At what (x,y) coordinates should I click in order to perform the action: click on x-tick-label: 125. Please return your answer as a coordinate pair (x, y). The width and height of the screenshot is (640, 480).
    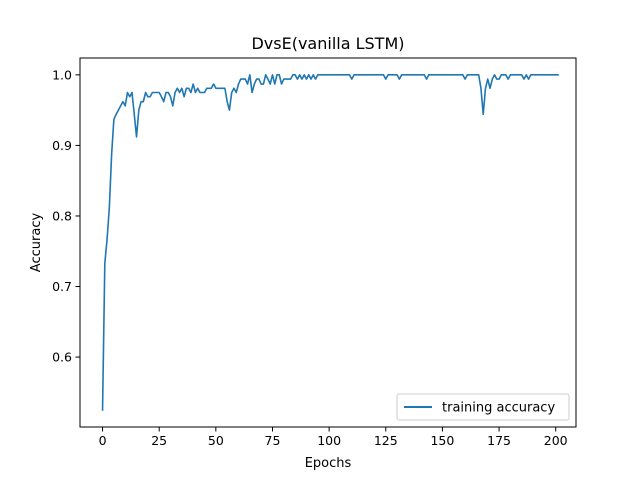
    Looking at the image, I should click on (386, 440).